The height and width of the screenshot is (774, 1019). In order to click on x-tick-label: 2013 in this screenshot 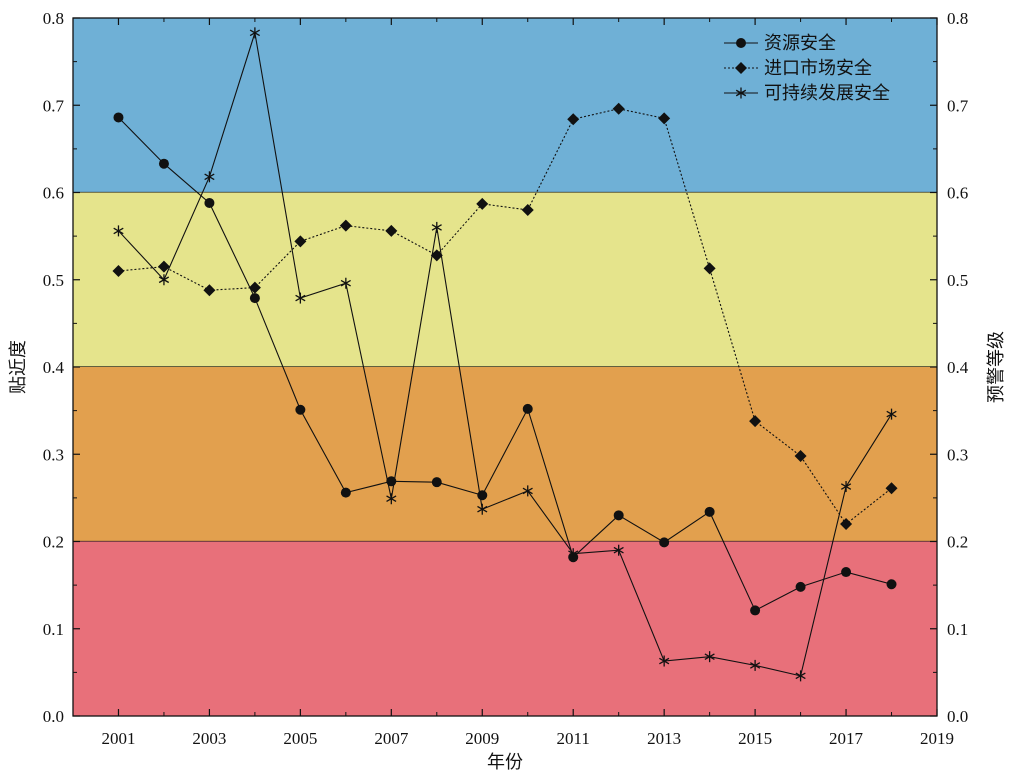, I will do `click(664, 738)`.